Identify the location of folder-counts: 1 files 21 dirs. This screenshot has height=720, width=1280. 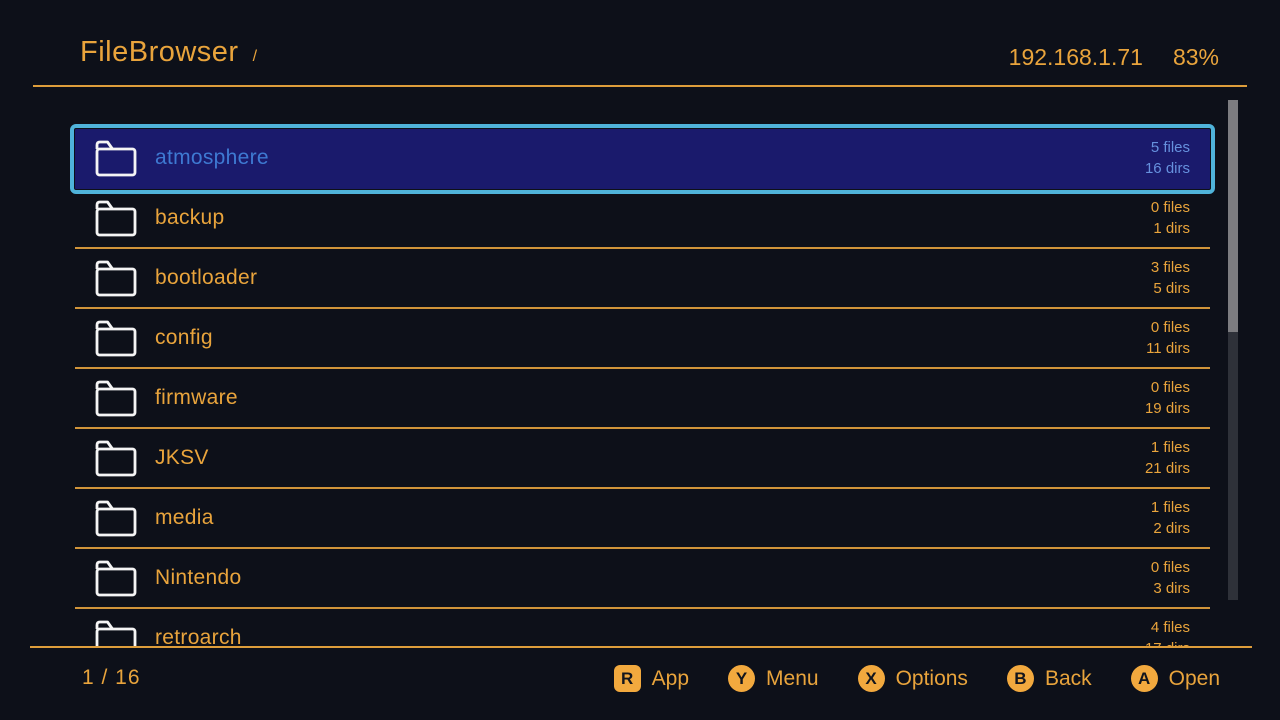
(1167, 458).